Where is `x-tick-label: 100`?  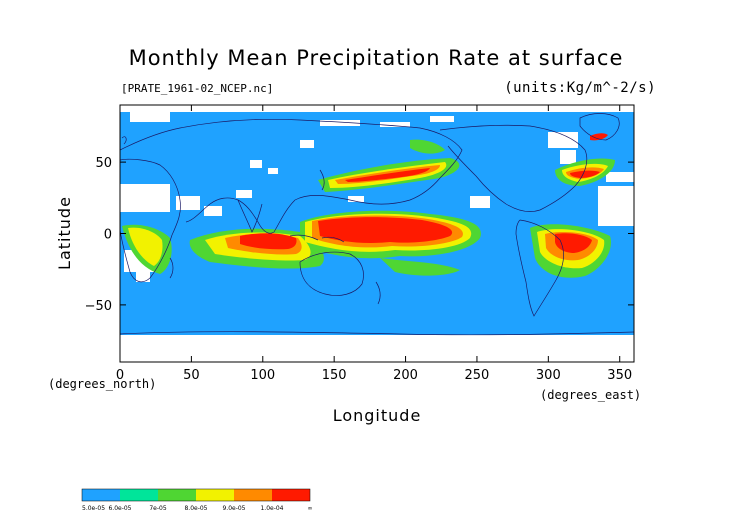
x-tick-label: 100 is located at coordinates (262, 375).